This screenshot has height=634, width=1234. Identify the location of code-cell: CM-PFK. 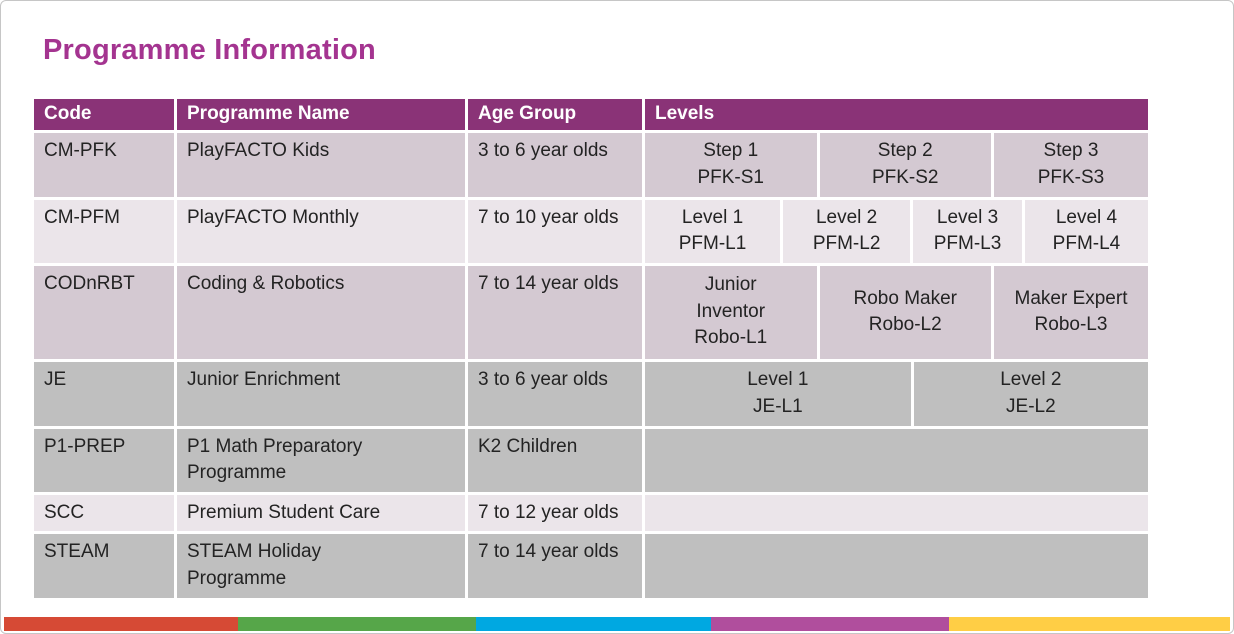
(104, 164).